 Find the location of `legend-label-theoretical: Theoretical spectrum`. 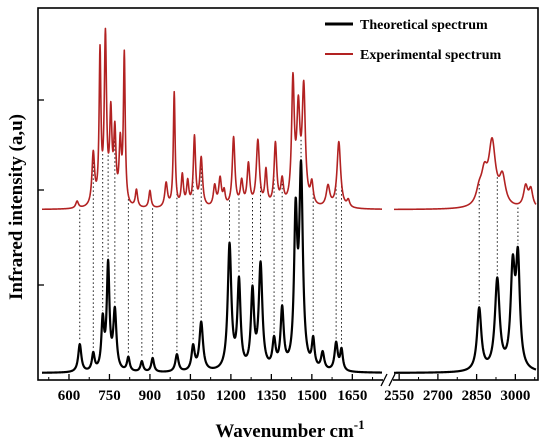

legend-label-theoretical: Theoretical spectrum is located at coordinates (424, 25).